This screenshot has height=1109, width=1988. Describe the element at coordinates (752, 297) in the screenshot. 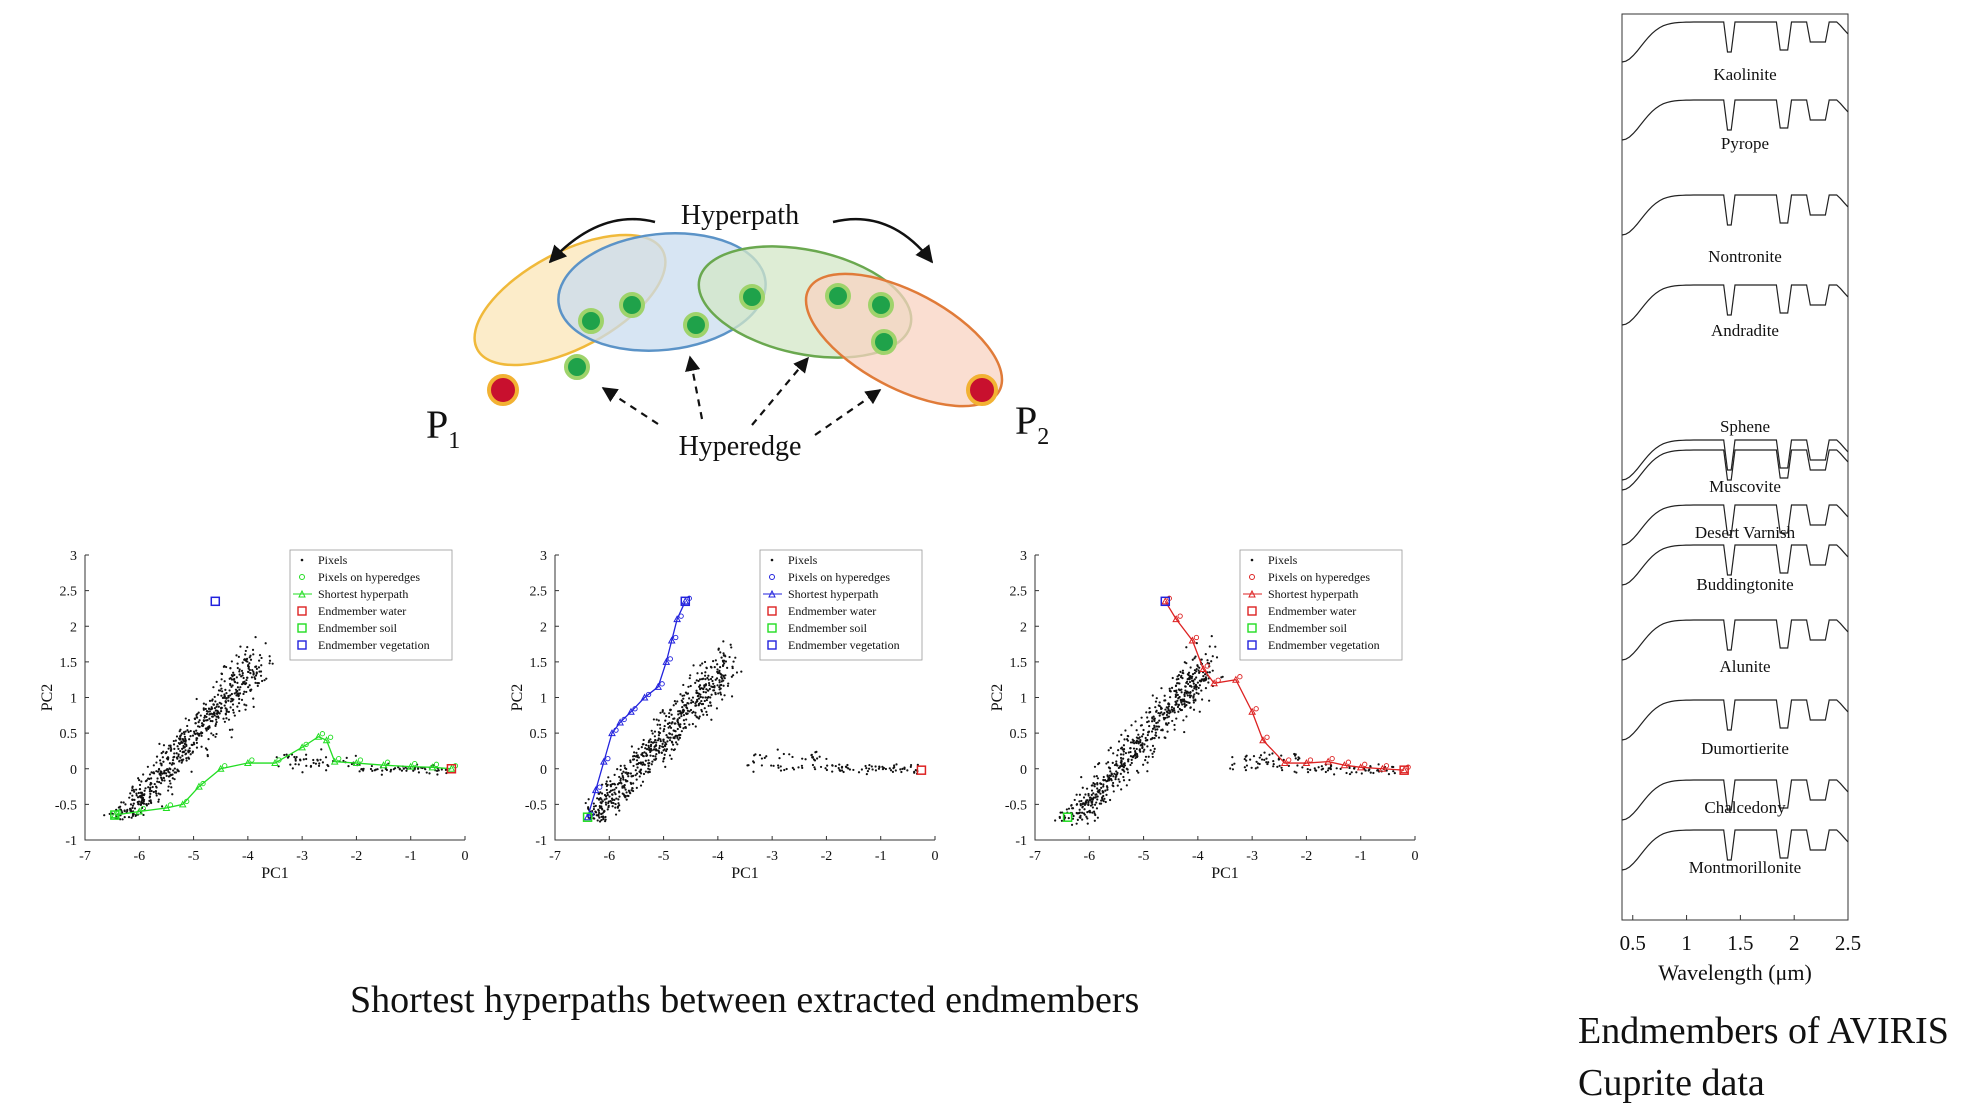

I see `pixel-node` at that location.